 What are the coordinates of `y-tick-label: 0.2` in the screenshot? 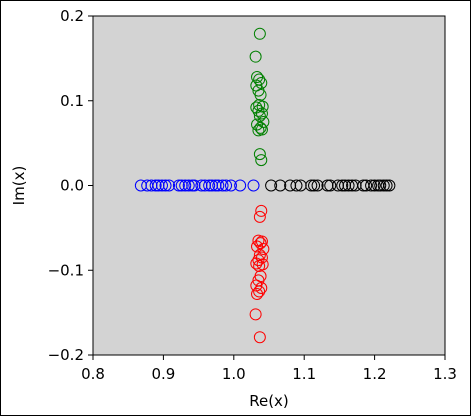 It's located at (72, 16).